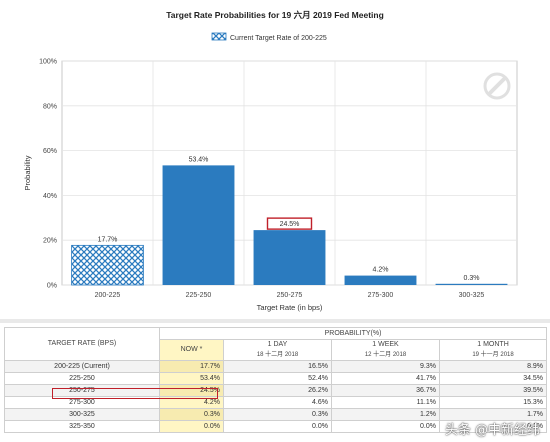 This screenshot has width=550, height=442. Describe the element at coordinates (493, 378) in the screenshot. I see `probability-cell: 34.5%` at that location.